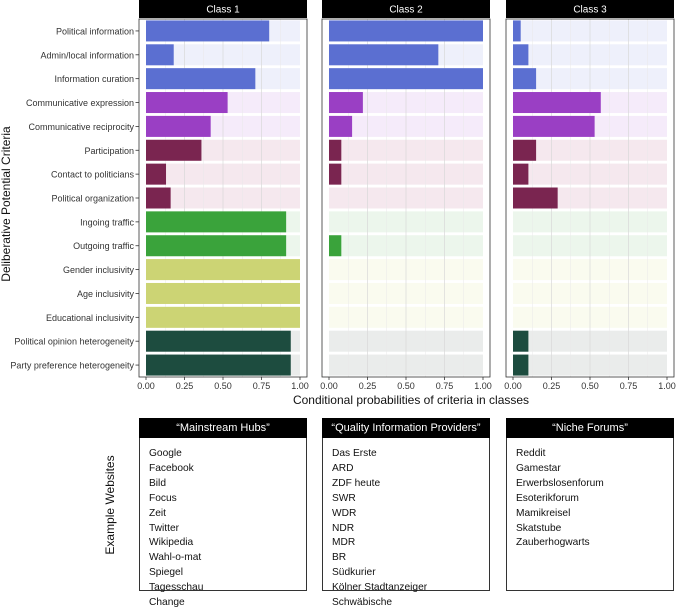 This screenshot has height=611, width=685. What do you see at coordinates (90, 318) in the screenshot?
I see `criteria-label: Educational inclusivity` at bounding box center [90, 318].